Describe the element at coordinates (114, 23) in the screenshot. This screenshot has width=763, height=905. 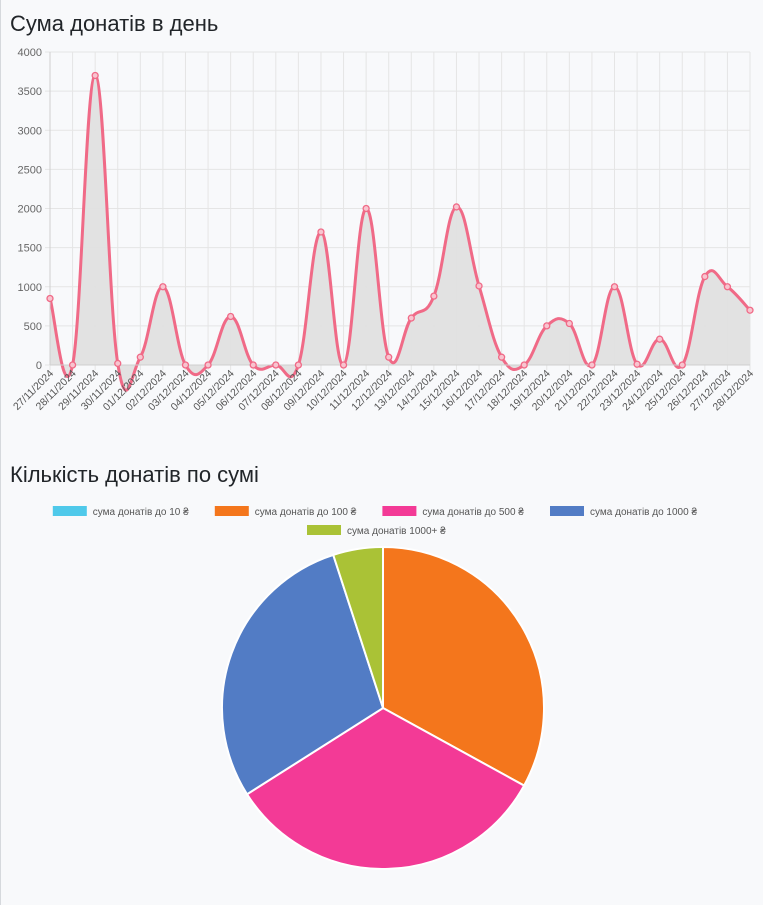
I see `daily-donations-title: Сума донатів в день` at that location.